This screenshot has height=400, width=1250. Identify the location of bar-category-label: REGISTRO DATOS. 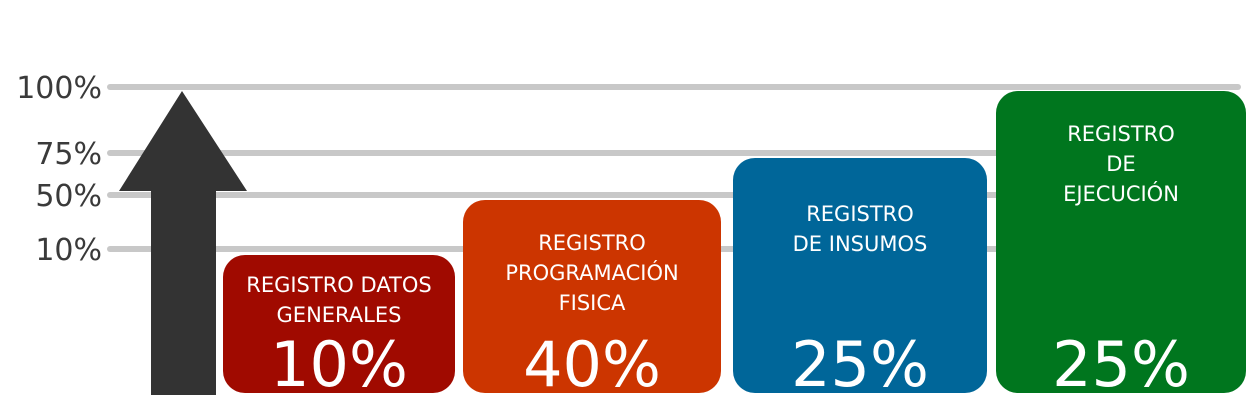
(339, 285).